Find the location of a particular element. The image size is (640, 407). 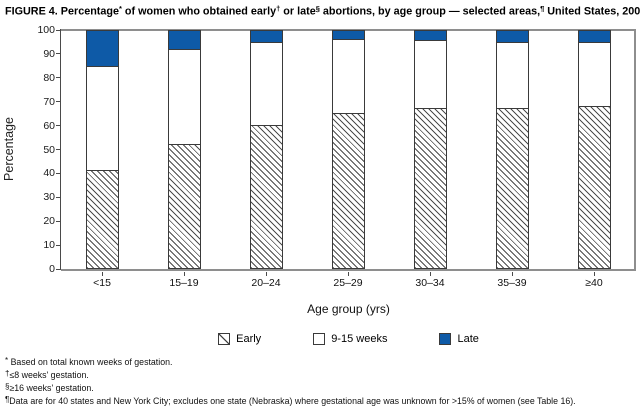

solid-swatch-icon is located at coordinates (445, 339).